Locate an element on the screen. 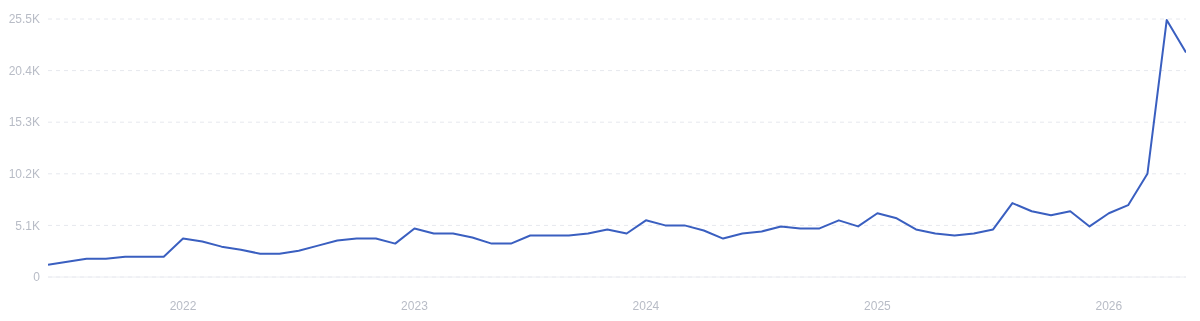 The height and width of the screenshot is (321, 1200). x-tick-label: 2023 is located at coordinates (415, 305).